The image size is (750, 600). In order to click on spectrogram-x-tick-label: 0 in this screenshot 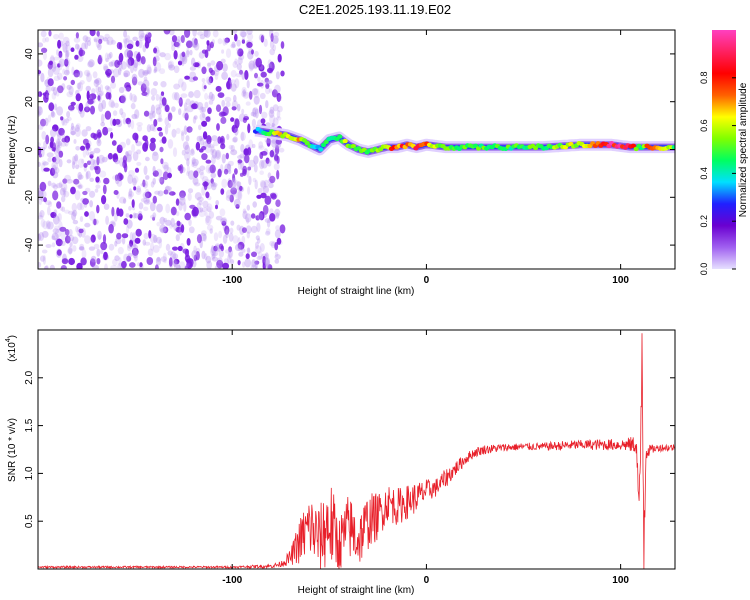, I will do `click(427, 280)`.